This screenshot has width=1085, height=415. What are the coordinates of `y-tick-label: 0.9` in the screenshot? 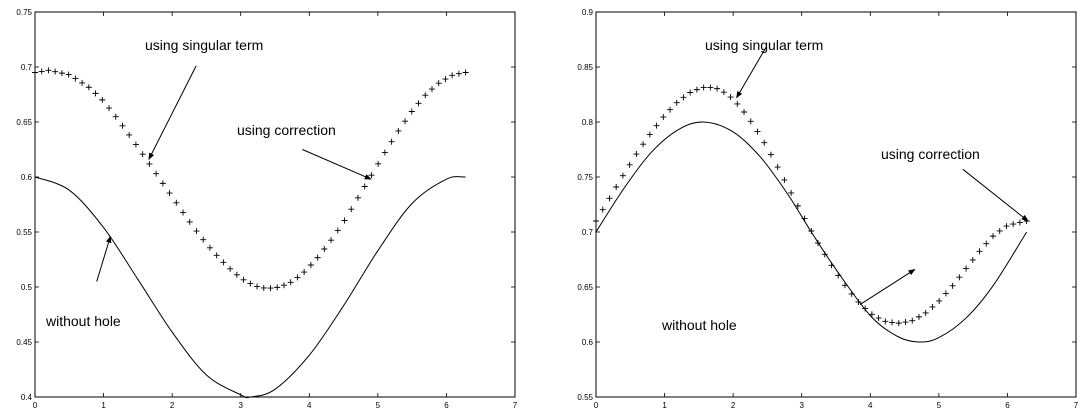 It's located at (588, 12).